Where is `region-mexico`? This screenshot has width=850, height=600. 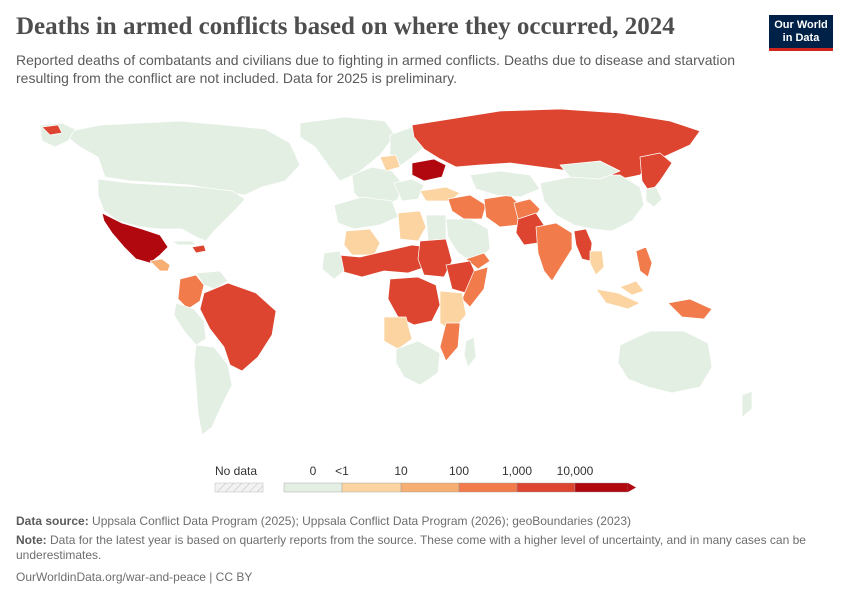
region-mexico is located at coordinates (135, 238).